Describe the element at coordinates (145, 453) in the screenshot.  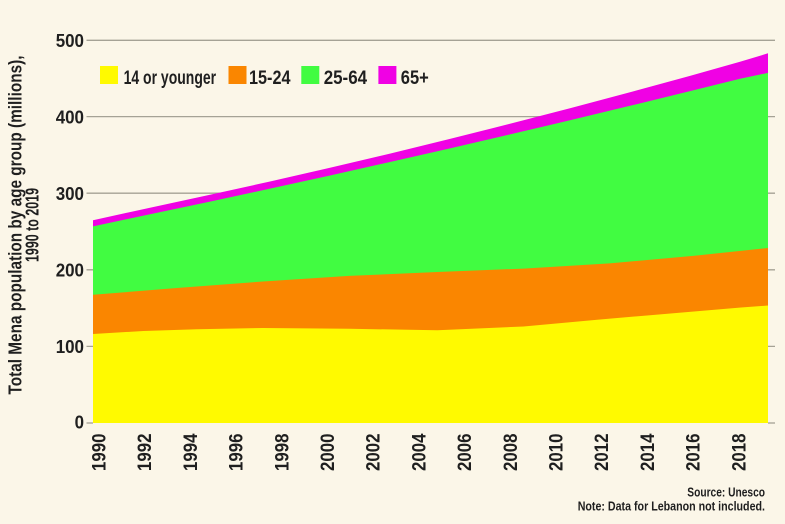
I see `svg-text: 1992` at that location.